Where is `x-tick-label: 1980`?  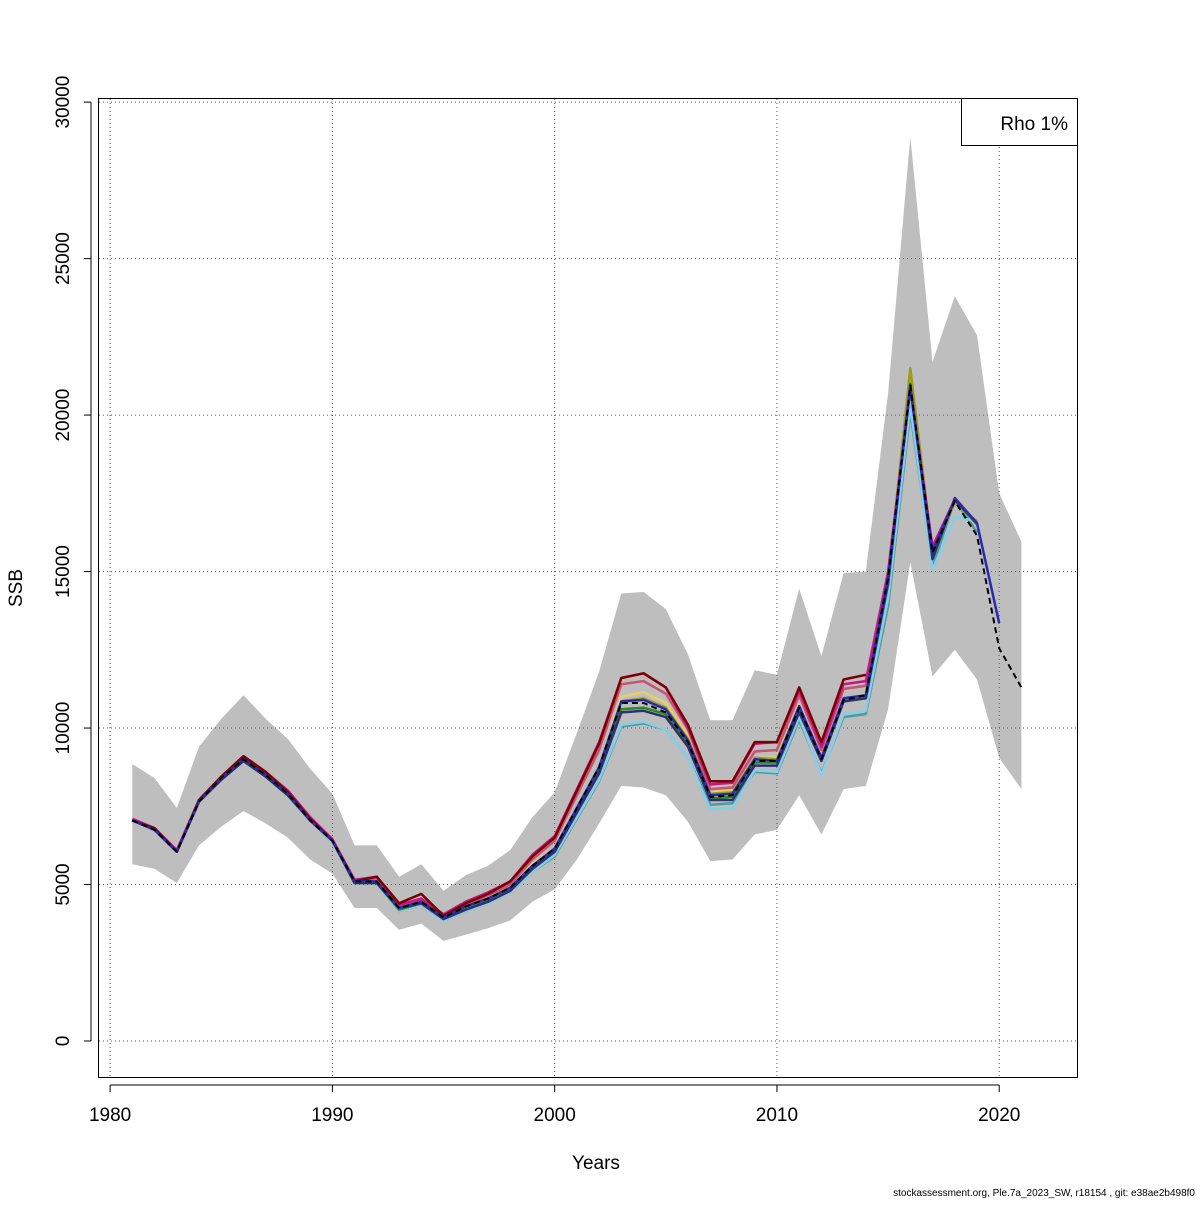
x-tick-label: 1980 is located at coordinates (110, 1115).